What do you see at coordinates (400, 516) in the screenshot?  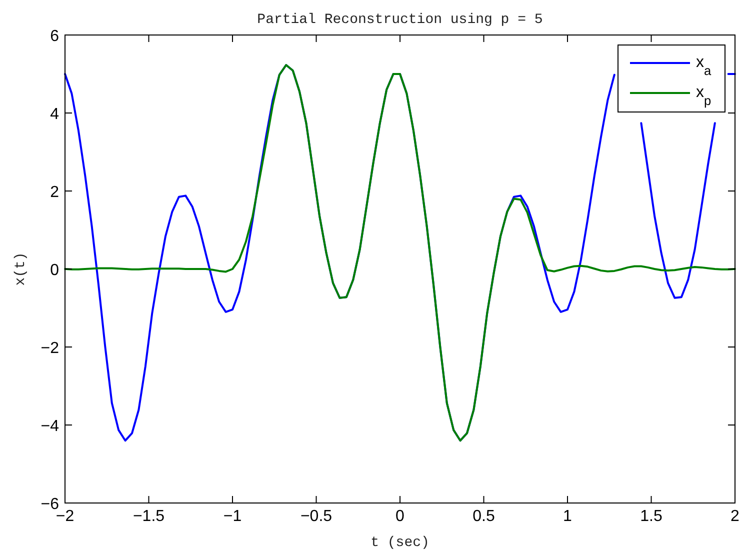 I see `x-tick-label: 0` at bounding box center [400, 516].